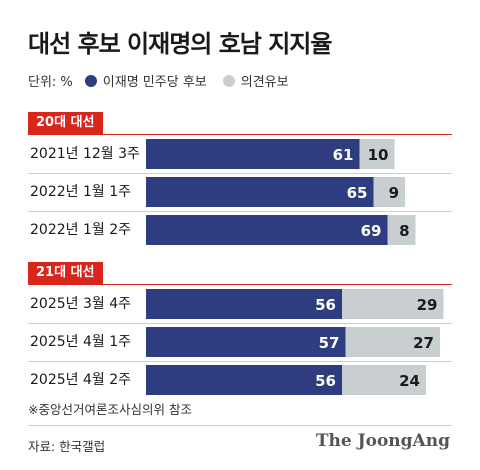 The image size is (480, 470). I want to click on data-label-lee: 65, so click(357, 193).